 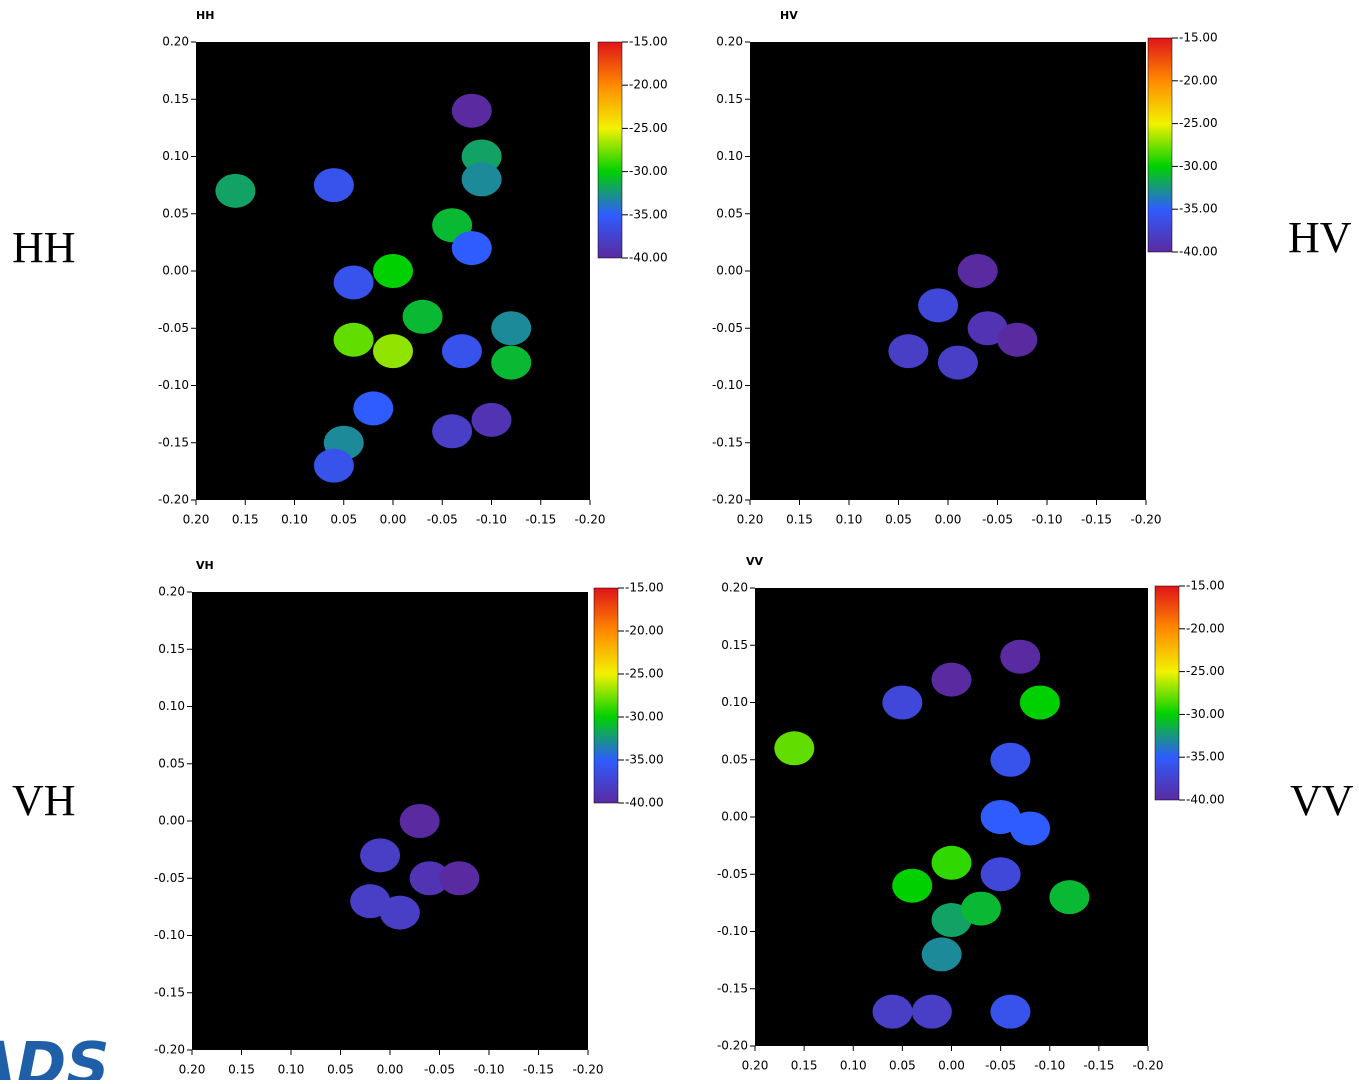 What do you see at coordinates (1145, 520) in the screenshot?
I see `x-tick-label: -0.20` at bounding box center [1145, 520].